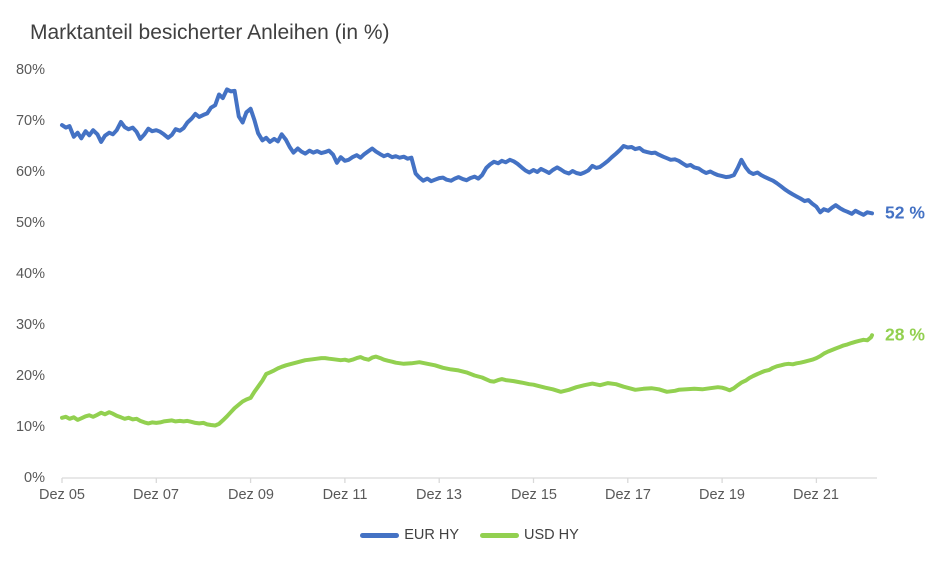  I want to click on y-axis-label: 70%, so click(30, 121).